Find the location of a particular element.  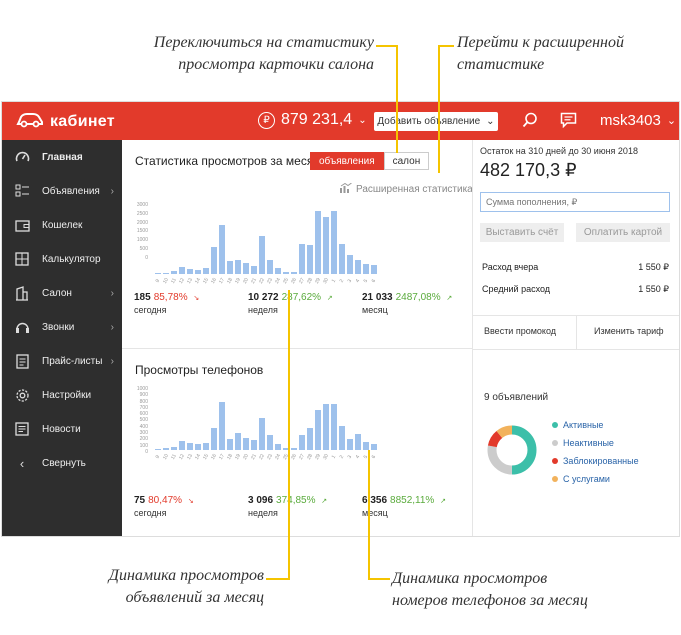

callout-text: Переключиться на статистику is located at coordinates (263, 42).